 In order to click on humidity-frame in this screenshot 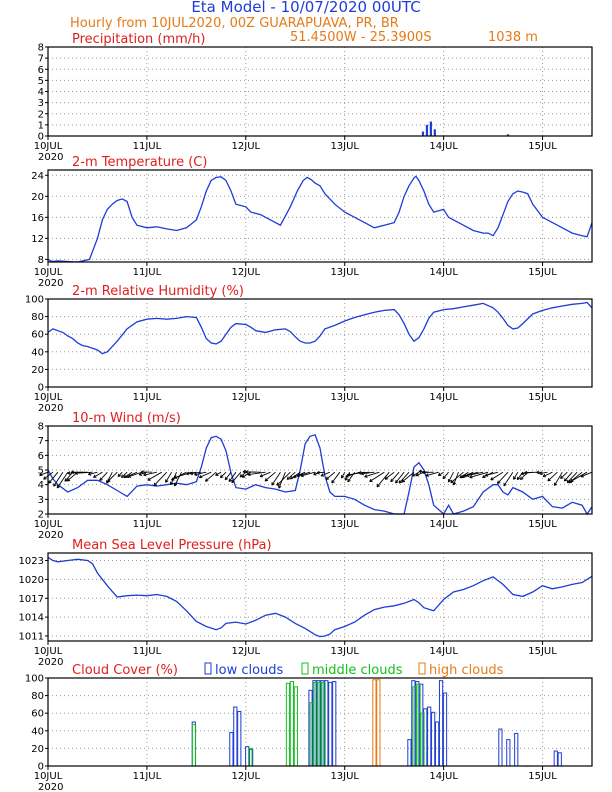, I will do `click(320, 343)`.